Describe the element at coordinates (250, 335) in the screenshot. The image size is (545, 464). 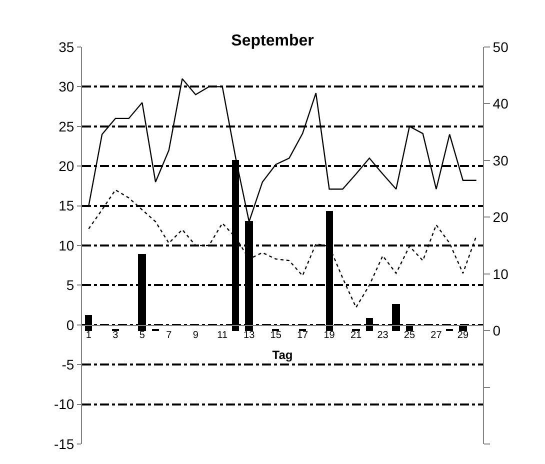
I see `x-tick-label: 13` at that location.